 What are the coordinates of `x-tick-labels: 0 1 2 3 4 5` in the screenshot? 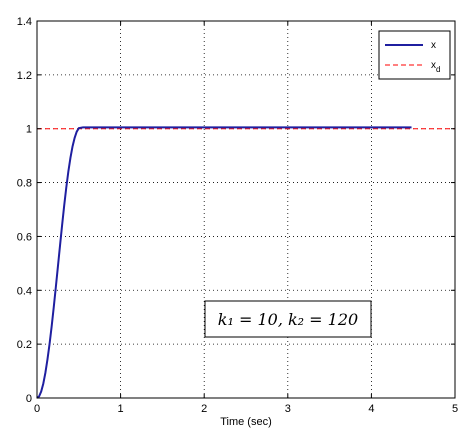 It's located at (246, 409).